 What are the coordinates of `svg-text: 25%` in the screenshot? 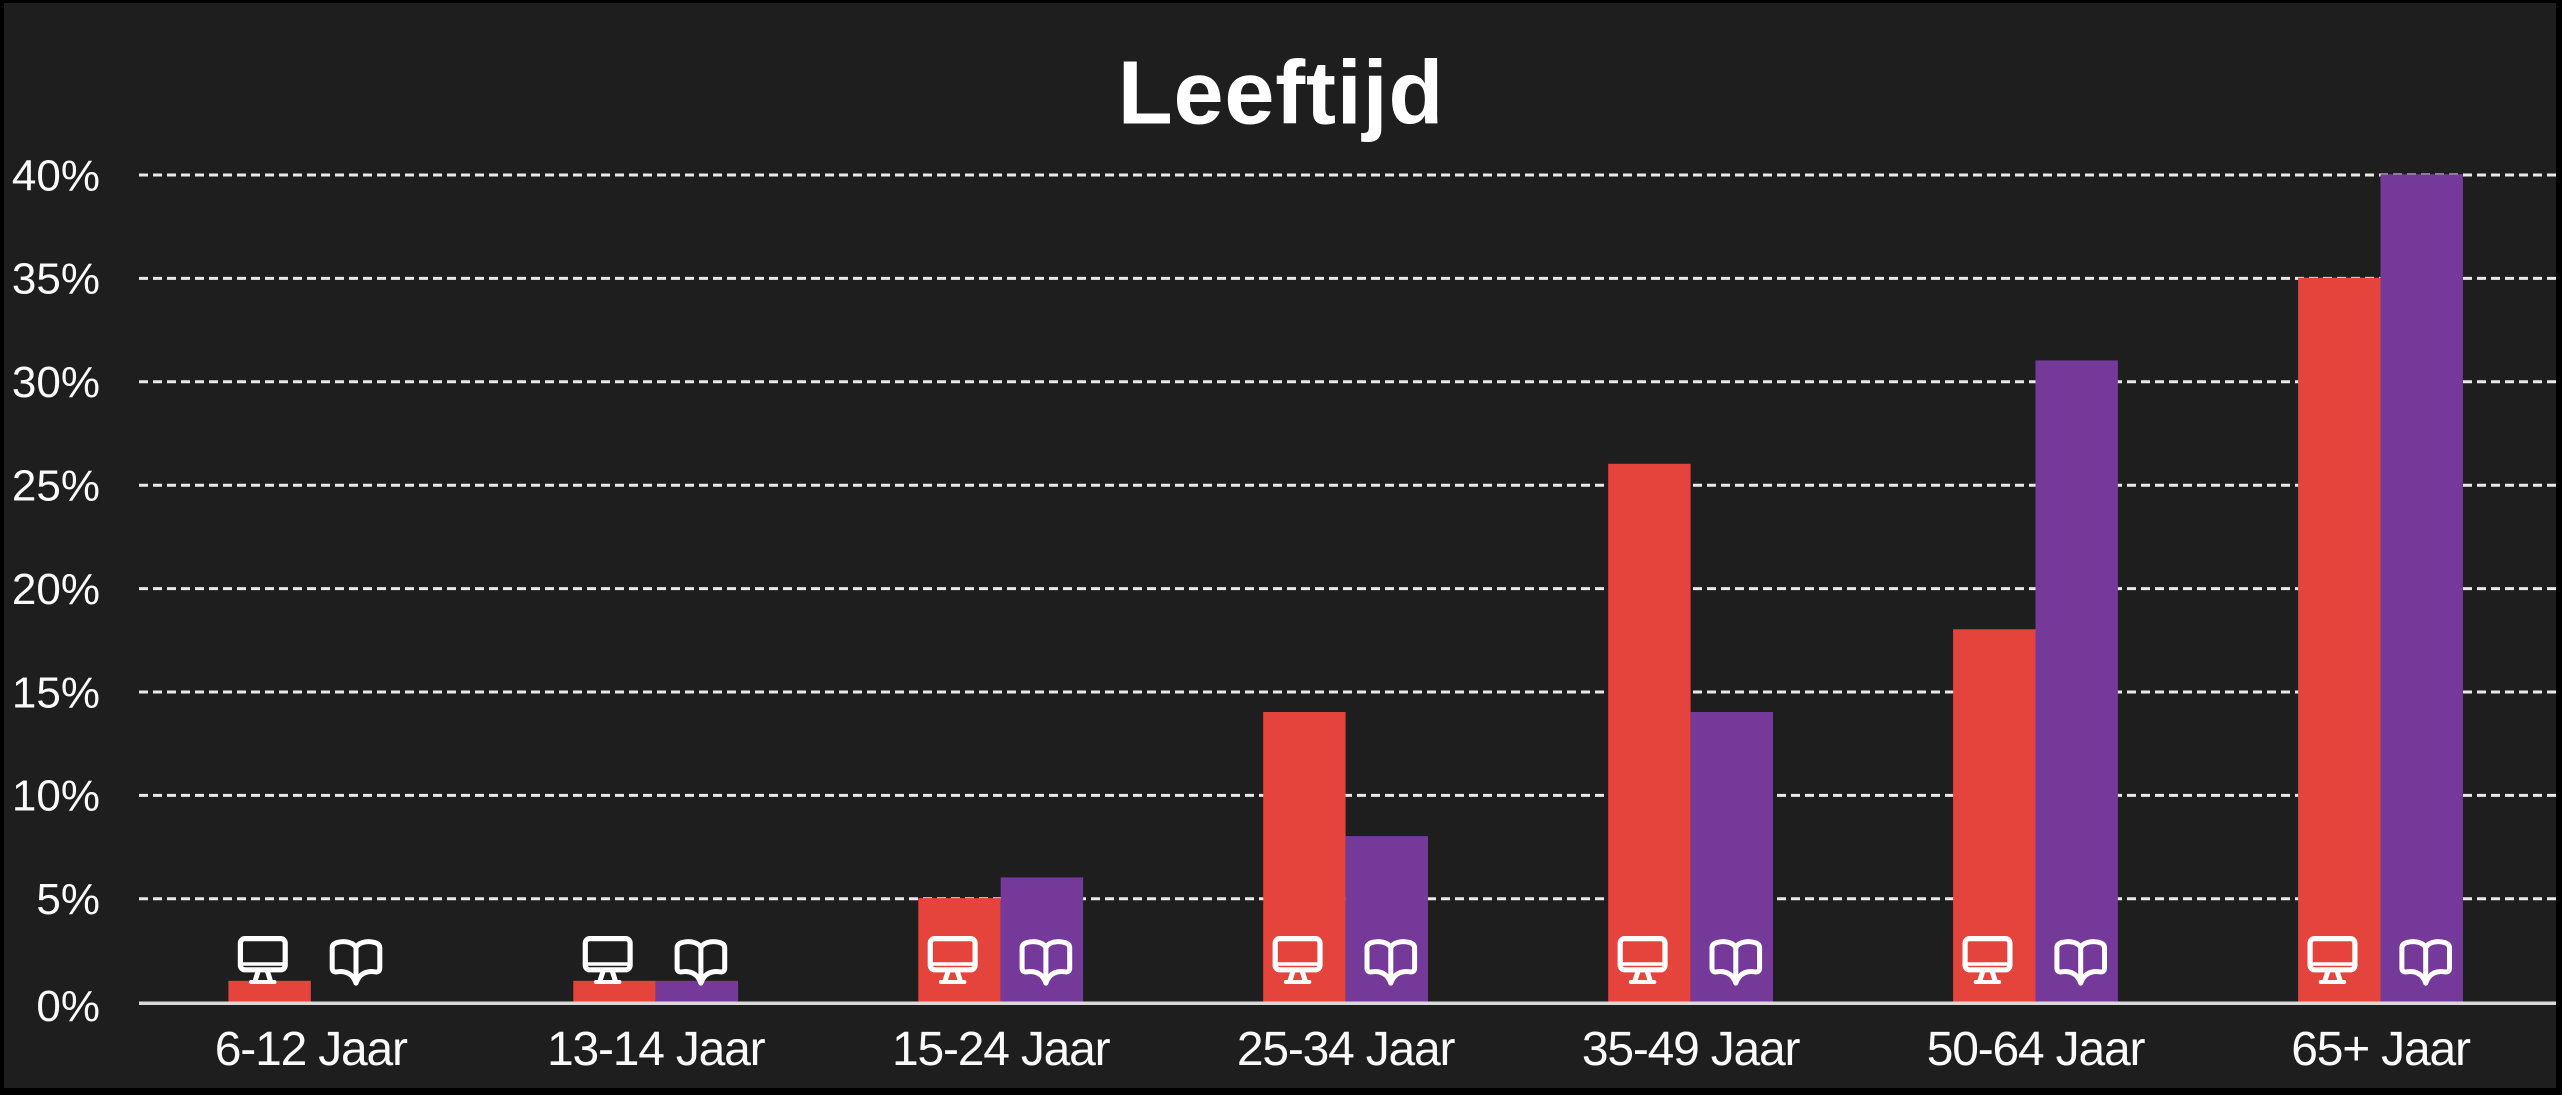 It's located at (56, 486).